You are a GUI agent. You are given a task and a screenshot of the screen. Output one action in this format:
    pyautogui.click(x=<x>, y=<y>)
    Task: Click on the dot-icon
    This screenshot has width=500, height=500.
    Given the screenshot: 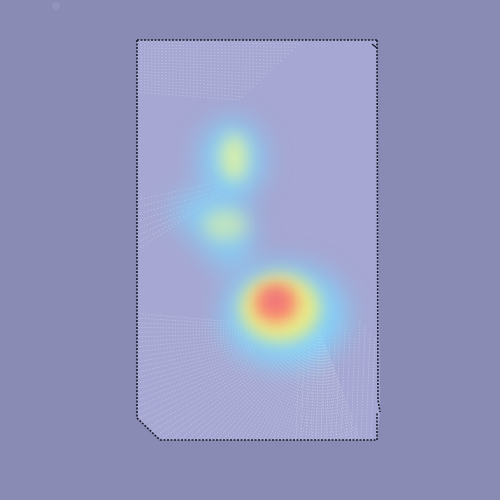 What is the action you would take?
    pyautogui.click(x=56, y=6)
    